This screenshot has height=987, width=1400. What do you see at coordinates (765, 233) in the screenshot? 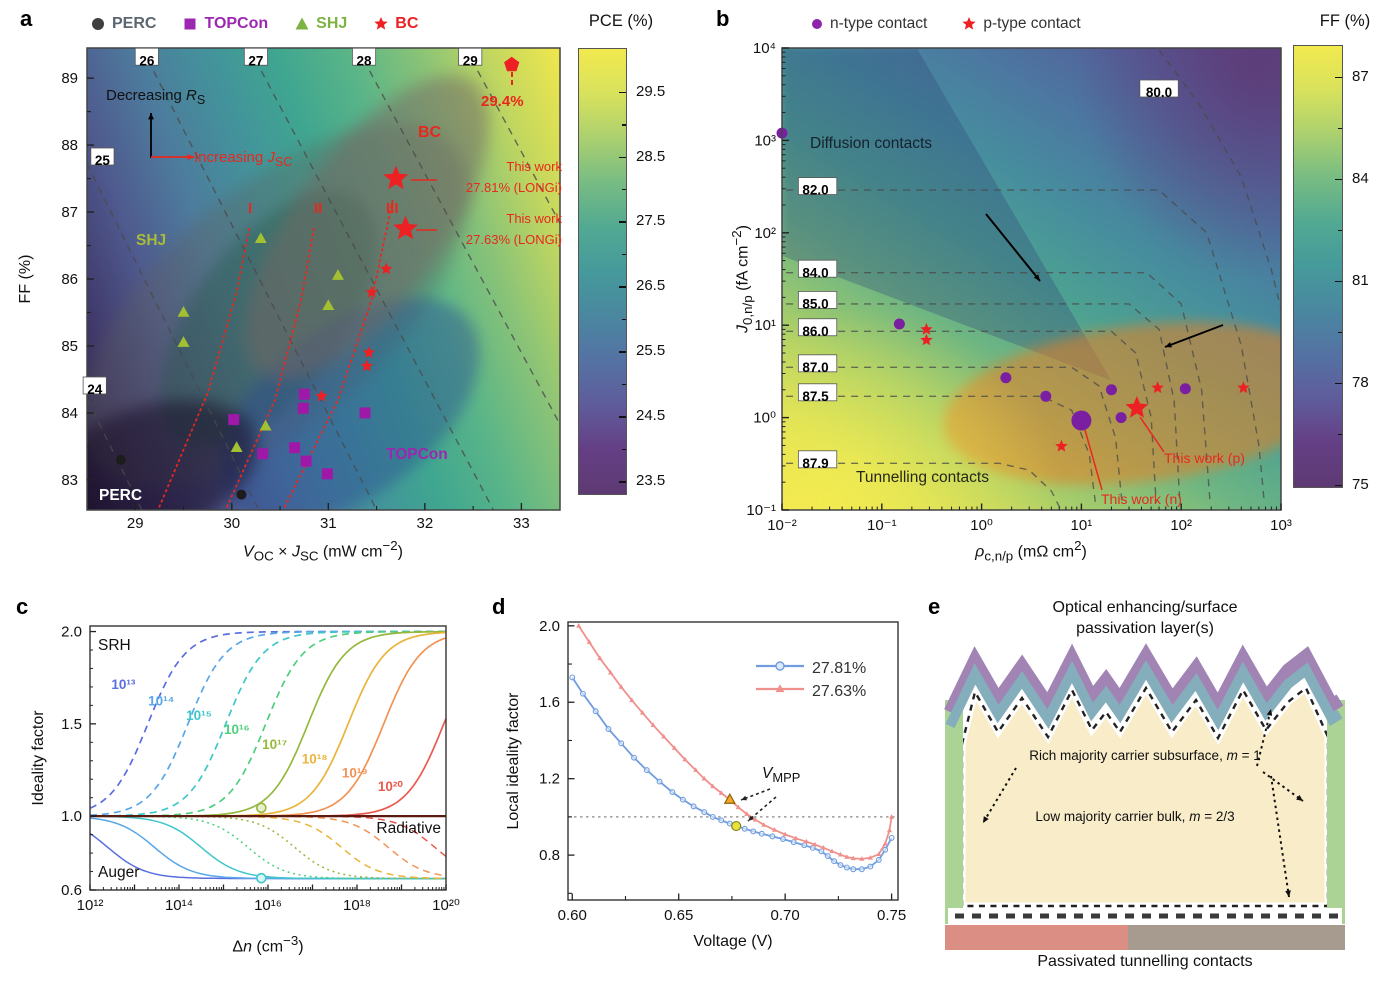
I see `tick-label: 10²` at bounding box center [765, 233].